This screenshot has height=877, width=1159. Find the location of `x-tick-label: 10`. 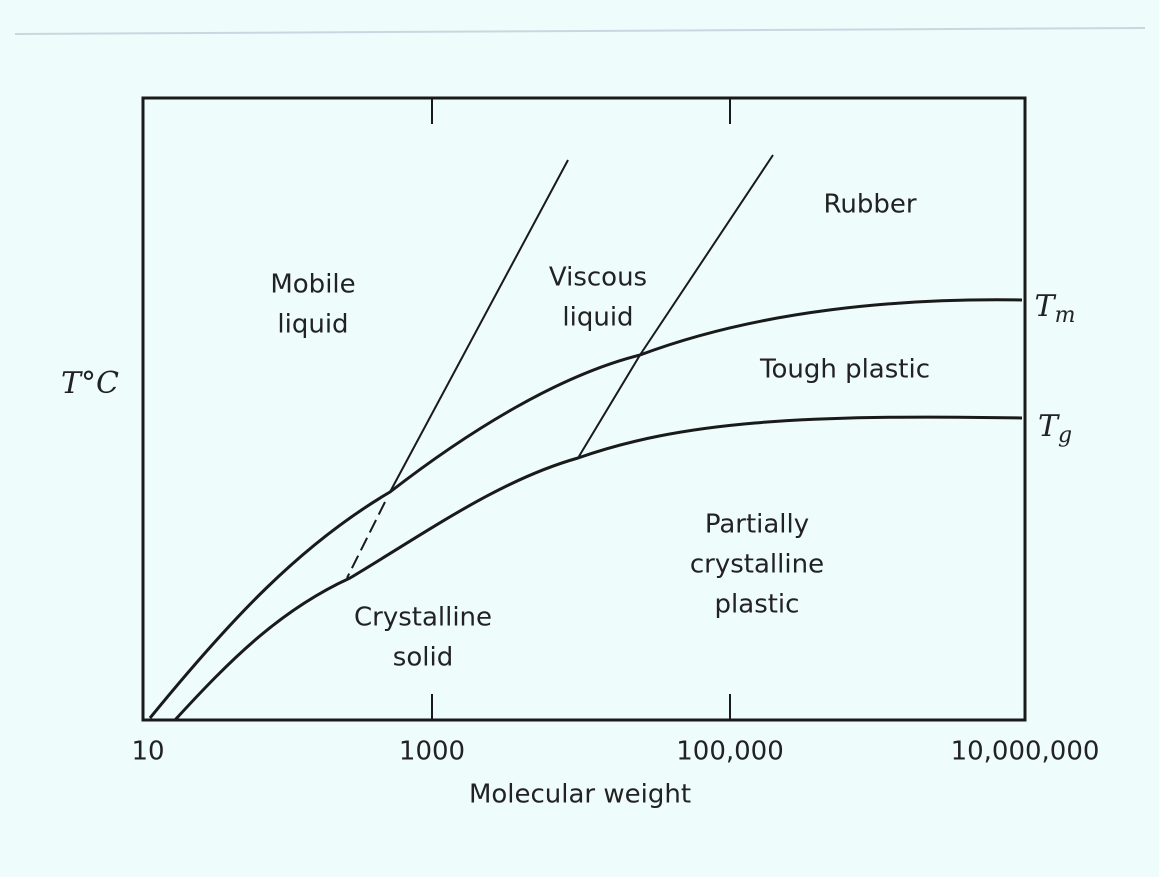

x-tick-label: 10 is located at coordinates (147, 752).